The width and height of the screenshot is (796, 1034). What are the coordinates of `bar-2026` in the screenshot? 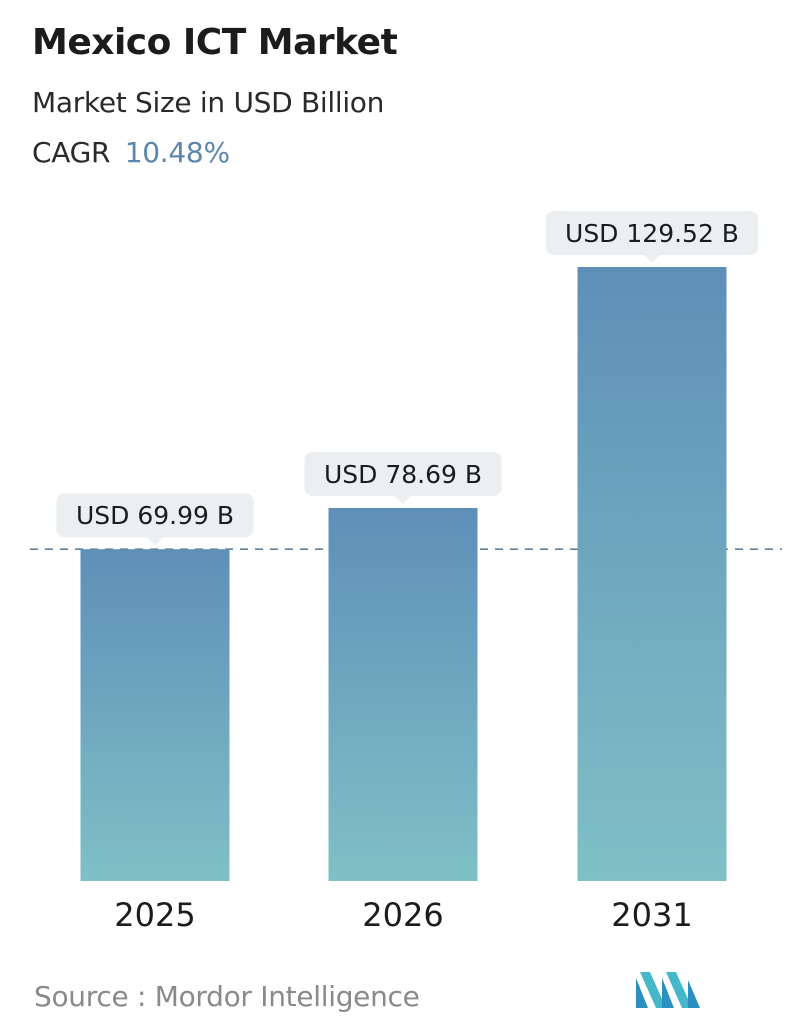 It's located at (403, 694).